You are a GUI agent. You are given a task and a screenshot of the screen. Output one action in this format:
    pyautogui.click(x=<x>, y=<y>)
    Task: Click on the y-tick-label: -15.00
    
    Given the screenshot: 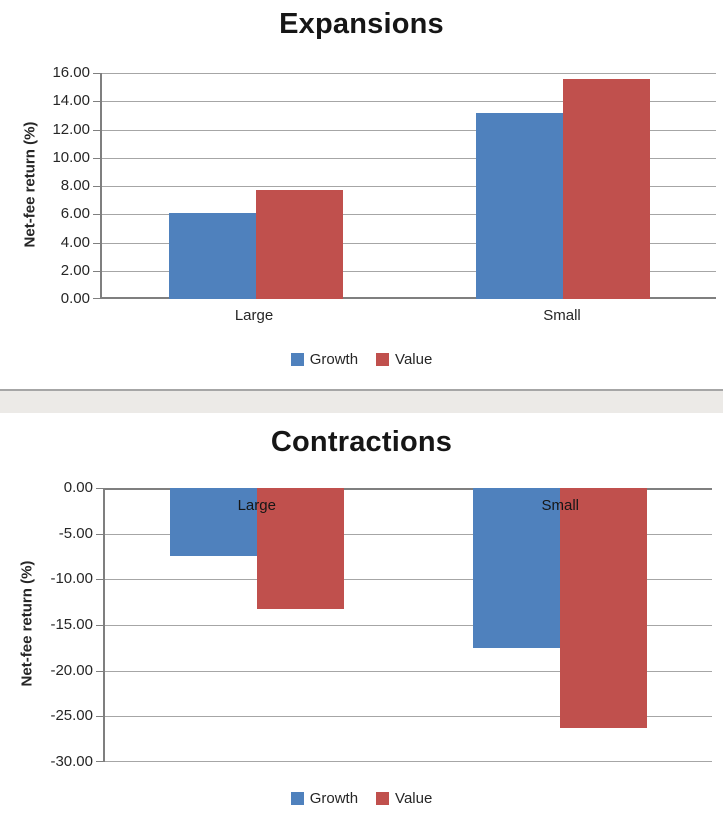 What is the action you would take?
    pyautogui.click(x=71, y=624)
    